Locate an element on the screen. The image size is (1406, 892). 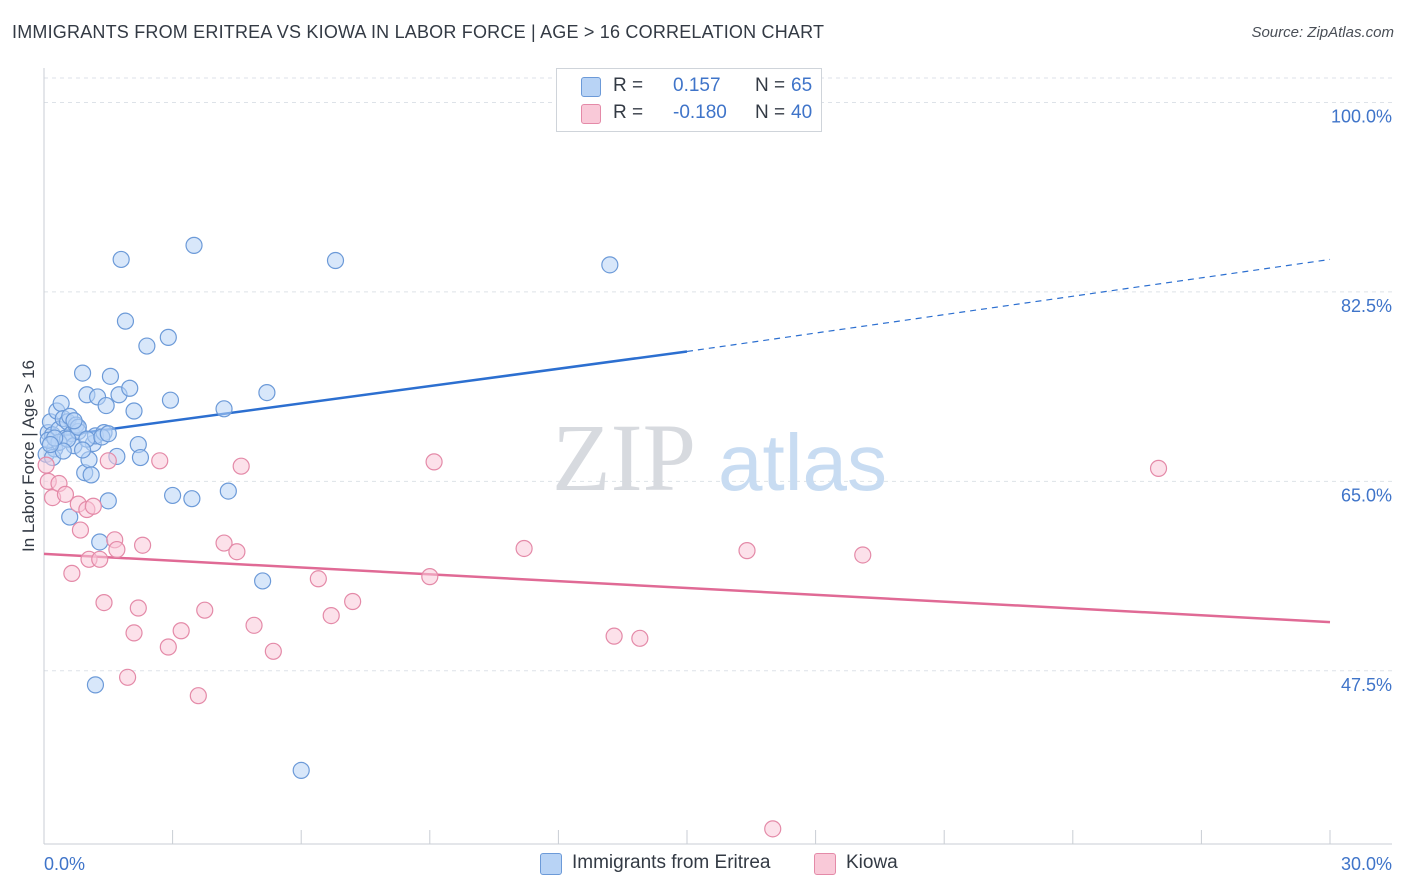
legend-n-value: 65 is located at coordinates (802, 85).